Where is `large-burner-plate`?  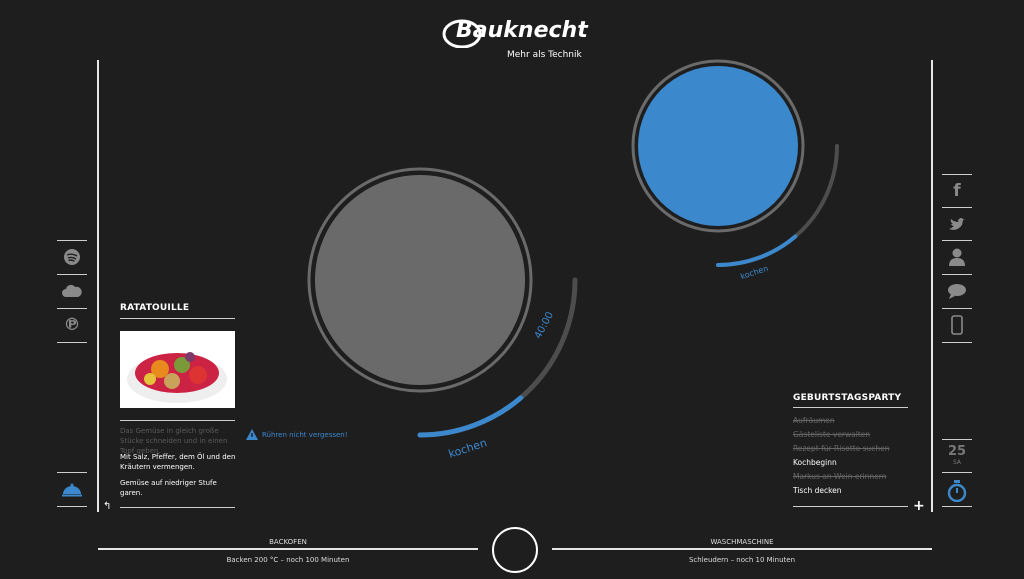 large-burner-plate is located at coordinates (420, 280).